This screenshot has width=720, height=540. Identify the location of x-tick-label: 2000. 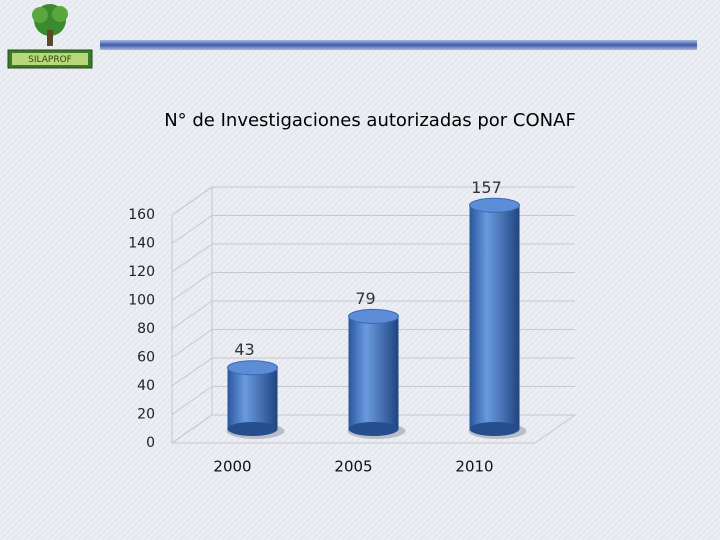
(232, 467).